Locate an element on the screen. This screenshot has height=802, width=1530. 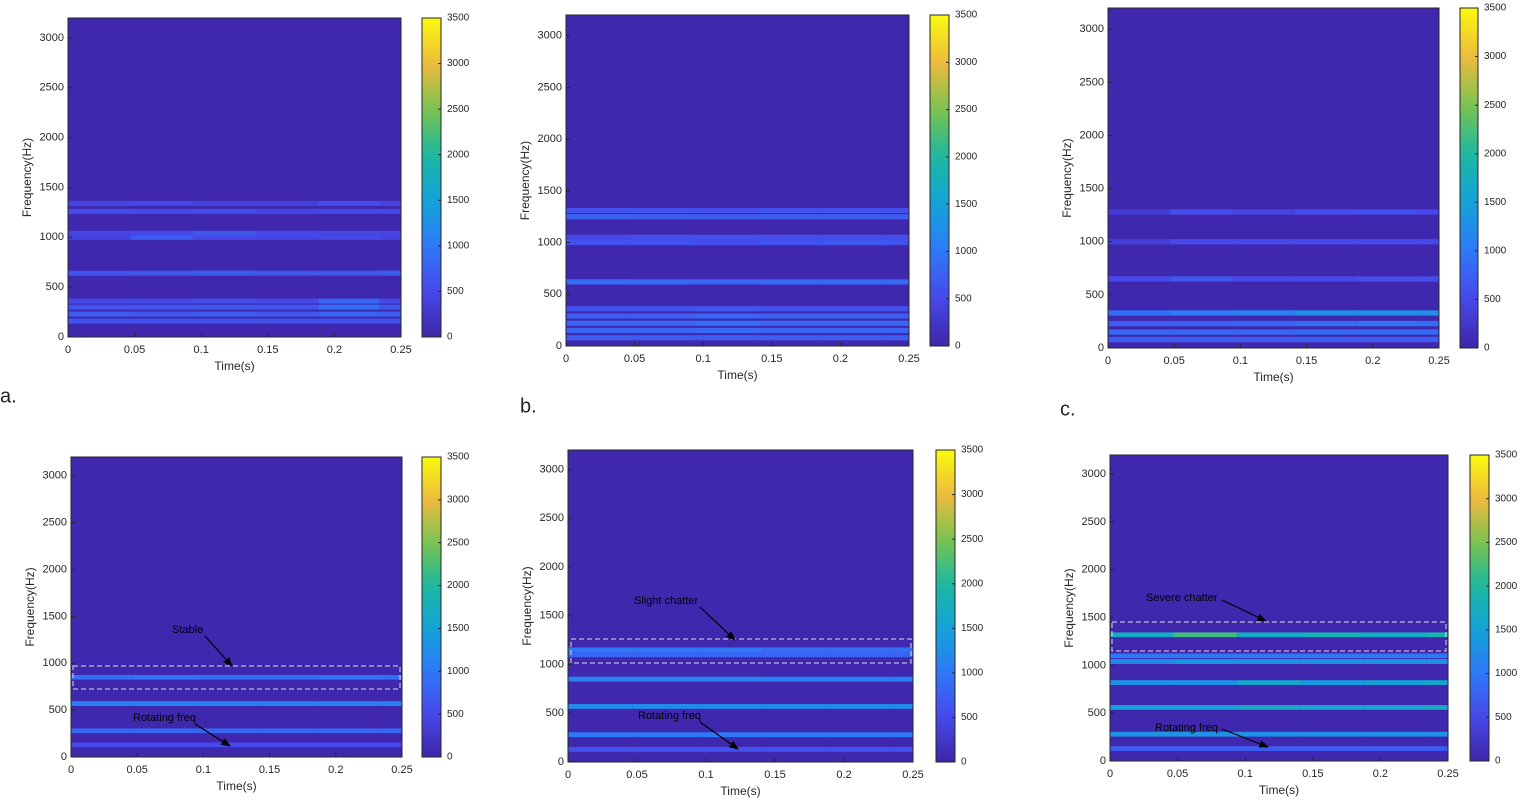
y-tick-label: 3000 is located at coordinates (552, 469).